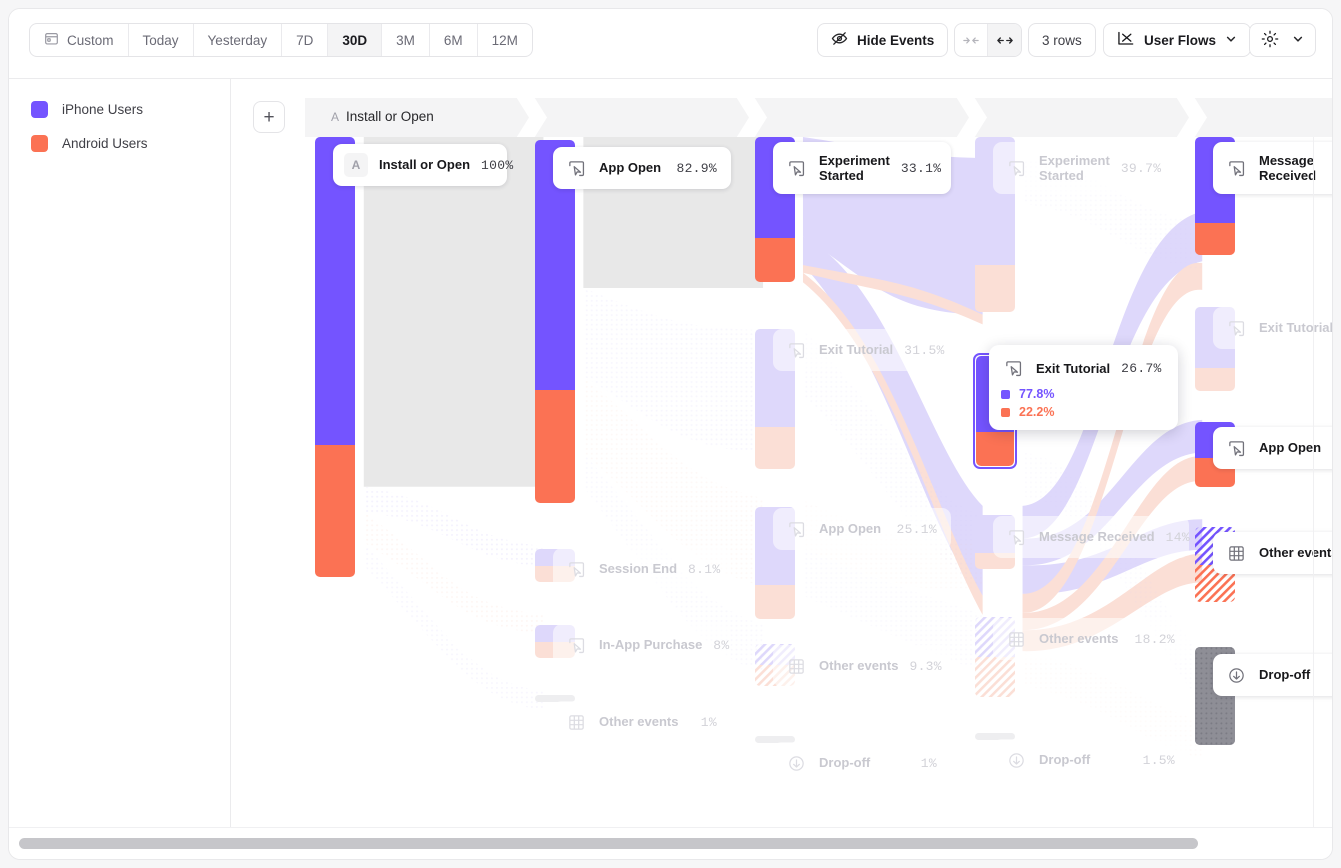 Image resolution: width=1341 pixels, height=868 pixels. What do you see at coordinates (609, 843) in the screenshot?
I see `scrollbar-thumb` at bounding box center [609, 843].